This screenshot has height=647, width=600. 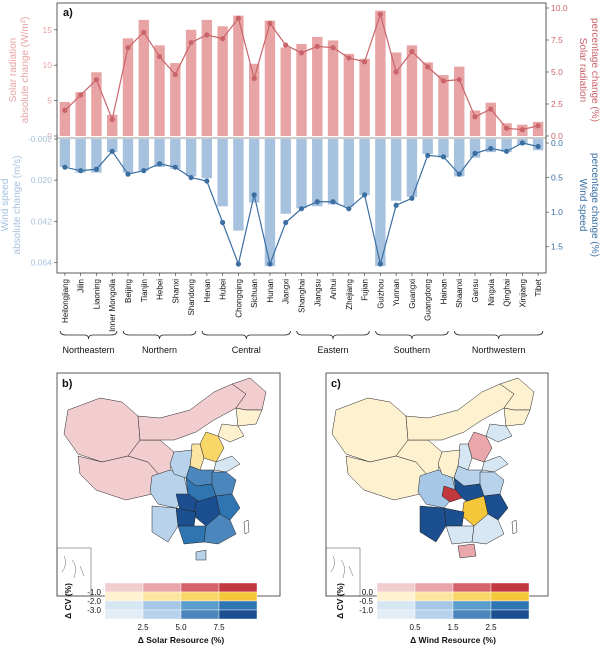 I want to click on x-label-heilongjiang: Heilongjiang, so click(x=65, y=301).